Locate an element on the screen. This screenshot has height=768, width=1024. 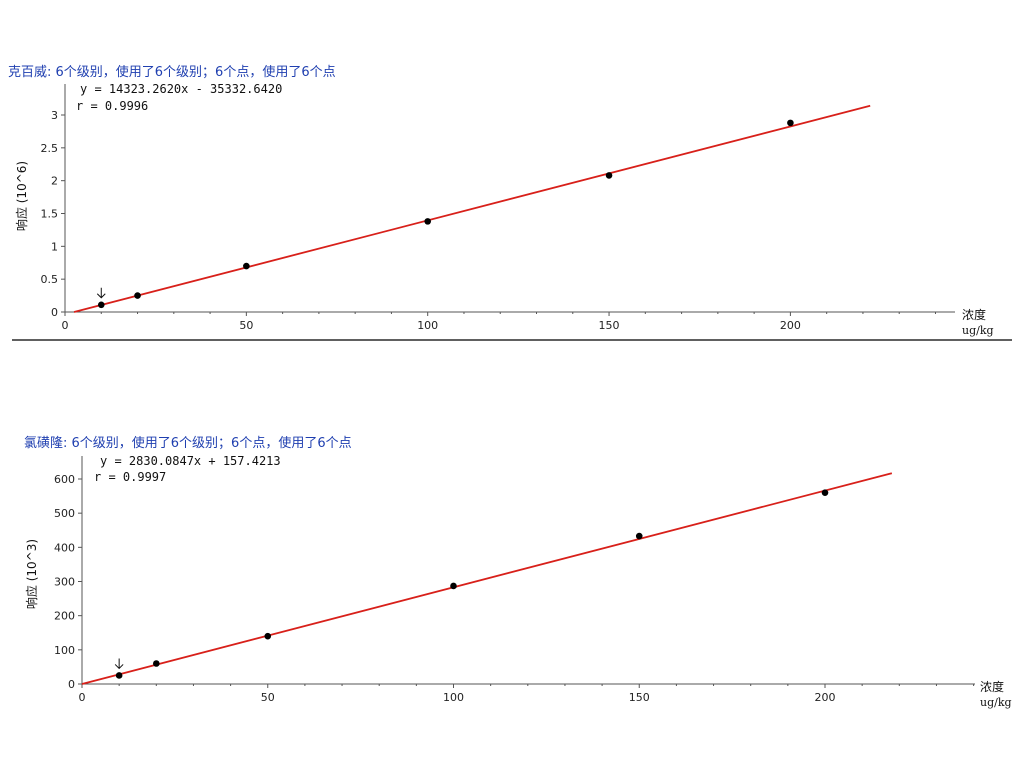
chart-2-ylabel: 响应 (10^3) is located at coordinates (31, 574).